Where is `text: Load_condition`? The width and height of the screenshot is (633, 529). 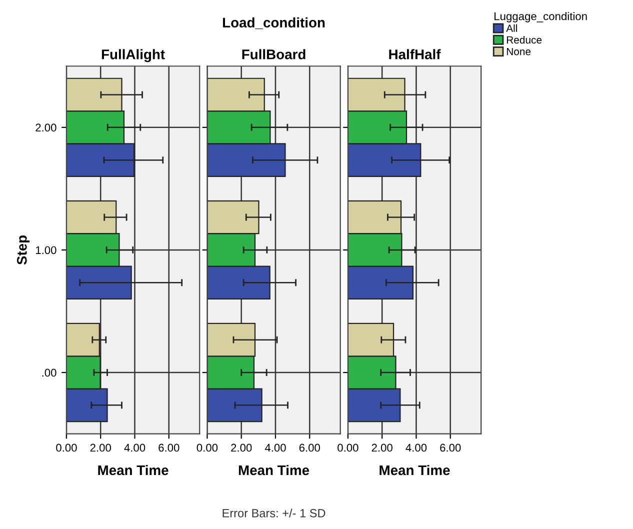
text: Load_condition is located at coordinates (274, 23).